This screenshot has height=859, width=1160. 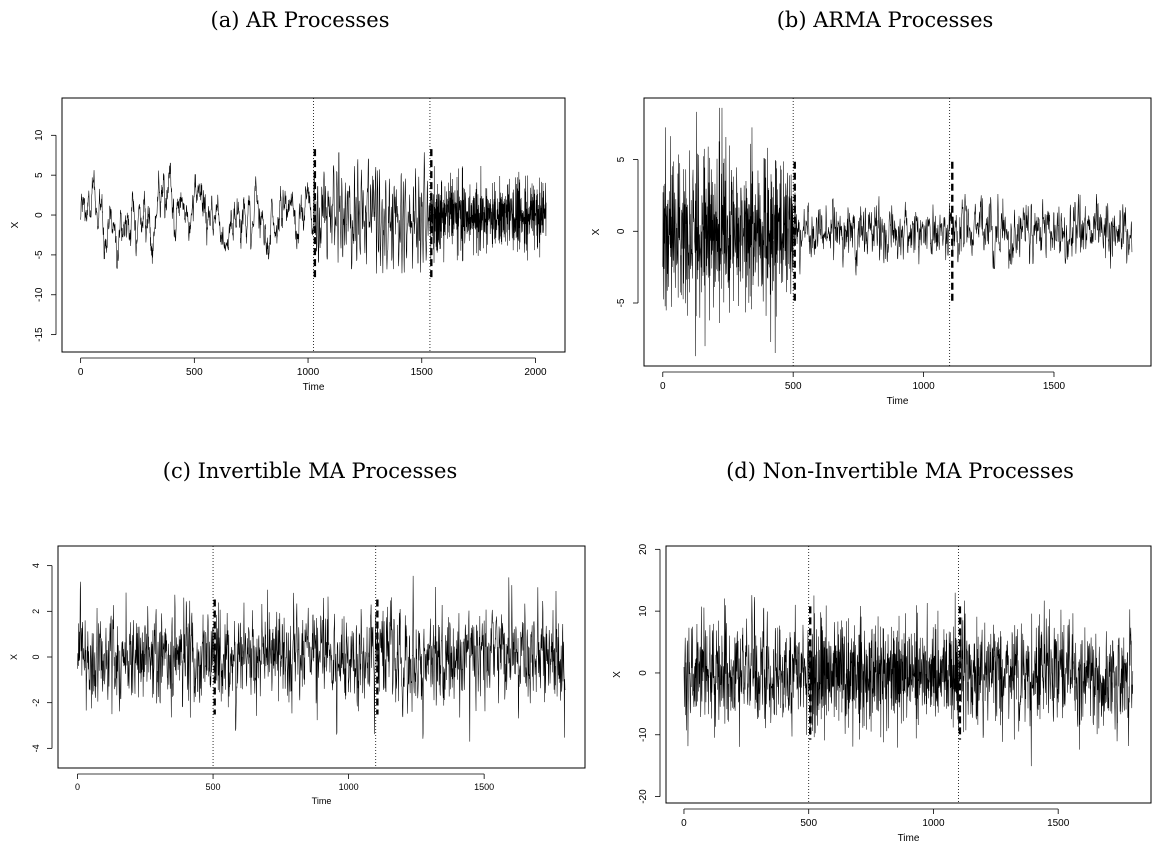 I want to click on y-tick-label: 2, so click(x=36, y=611).